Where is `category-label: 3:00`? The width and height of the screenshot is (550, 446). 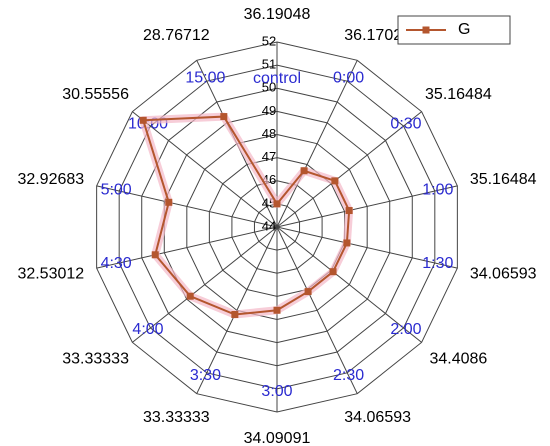 category-label: 3:00 is located at coordinates (276, 391).